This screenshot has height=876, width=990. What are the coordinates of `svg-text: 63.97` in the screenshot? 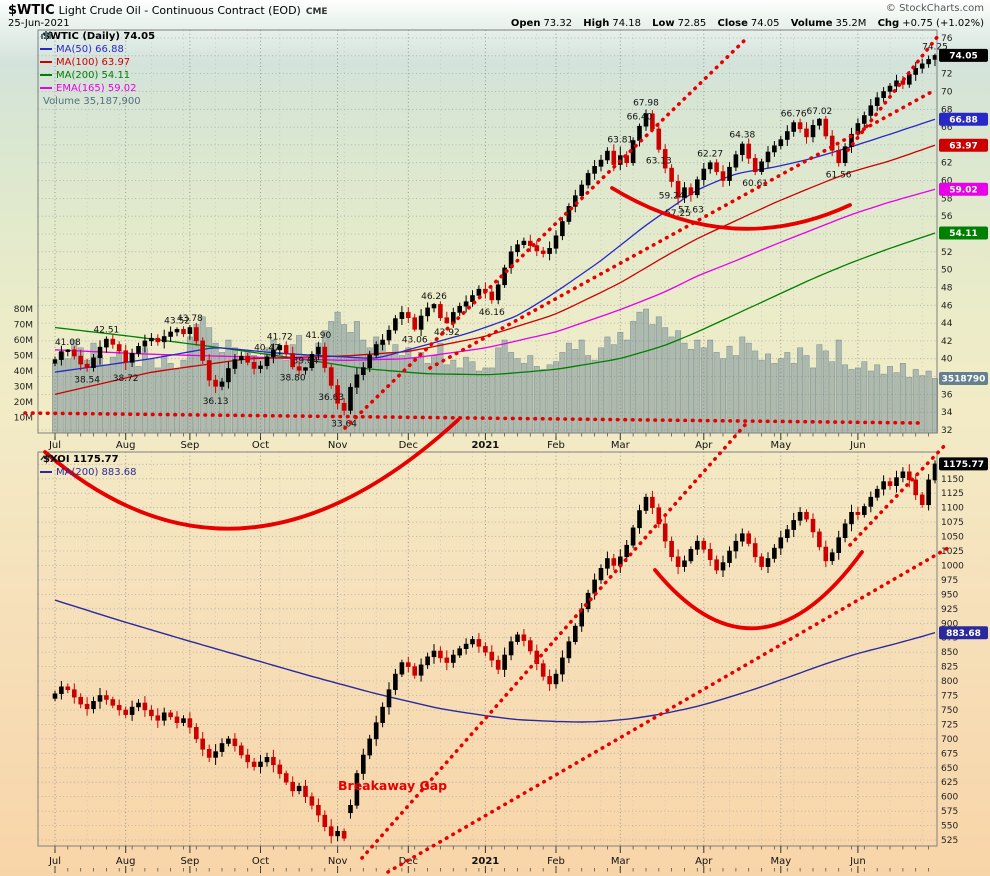 It's located at (963, 146).